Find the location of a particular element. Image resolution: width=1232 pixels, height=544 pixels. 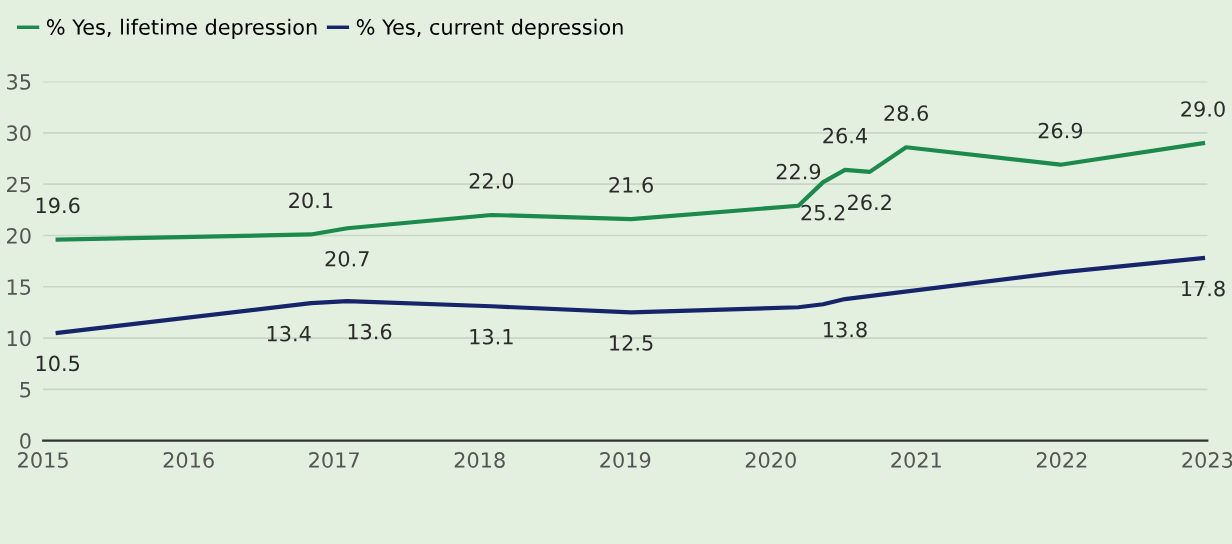

data-label: 19.6 is located at coordinates (58, 205).